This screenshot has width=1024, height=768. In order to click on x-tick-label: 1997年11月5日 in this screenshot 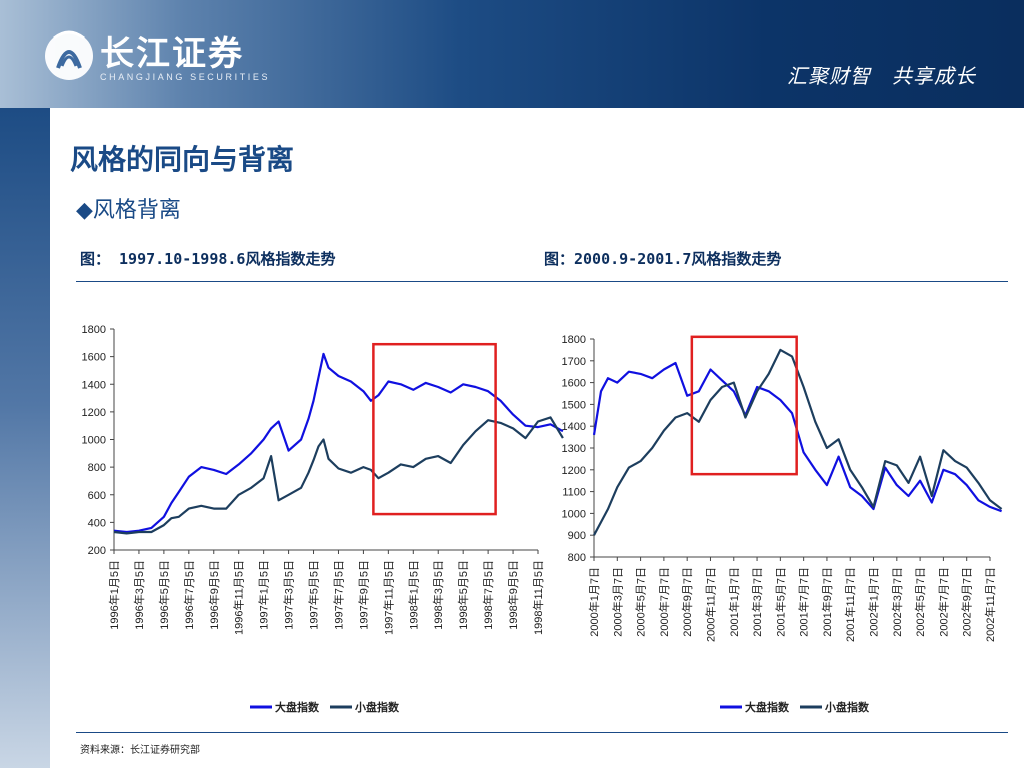, I will do `click(388, 597)`.